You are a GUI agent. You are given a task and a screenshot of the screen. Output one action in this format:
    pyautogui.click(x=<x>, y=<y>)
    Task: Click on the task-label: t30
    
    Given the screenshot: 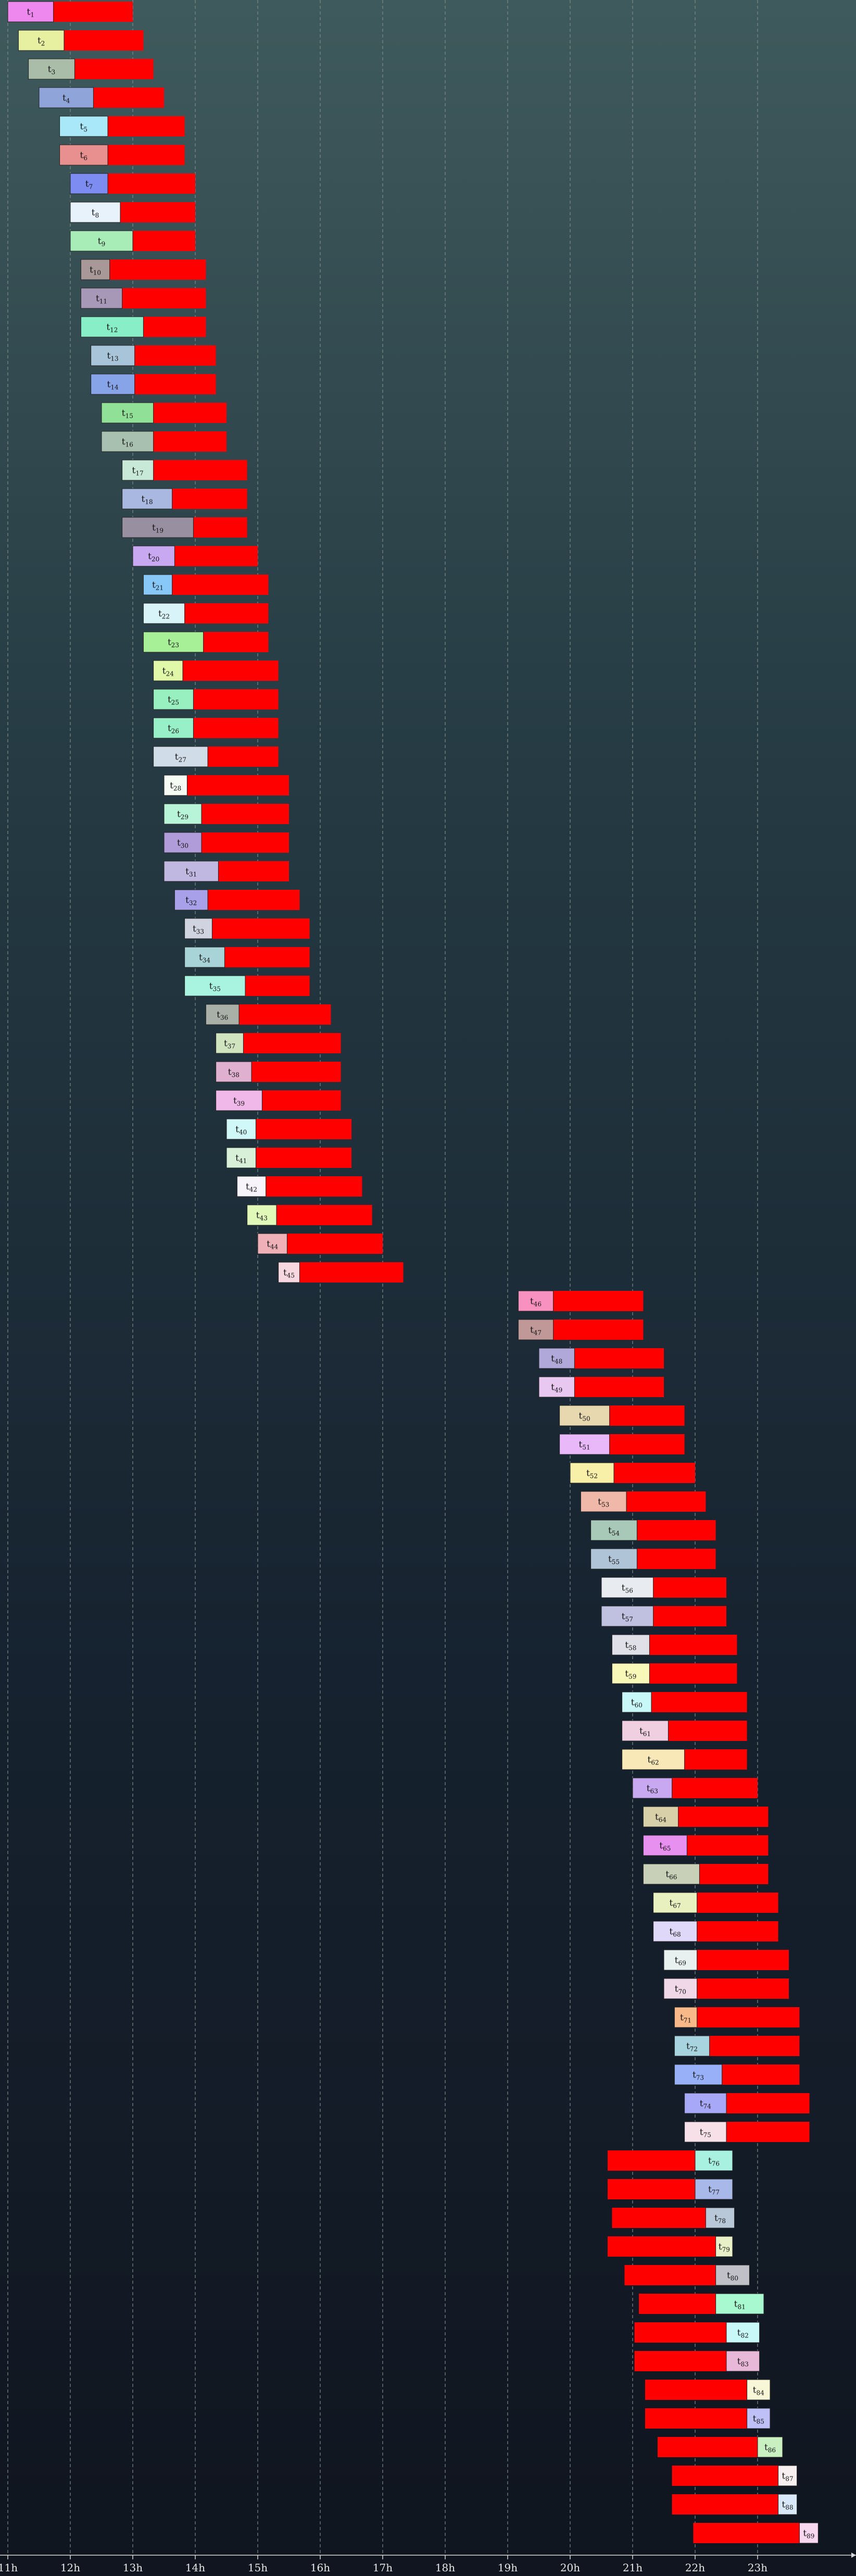 What is the action you would take?
    pyautogui.click(x=182, y=844)
    